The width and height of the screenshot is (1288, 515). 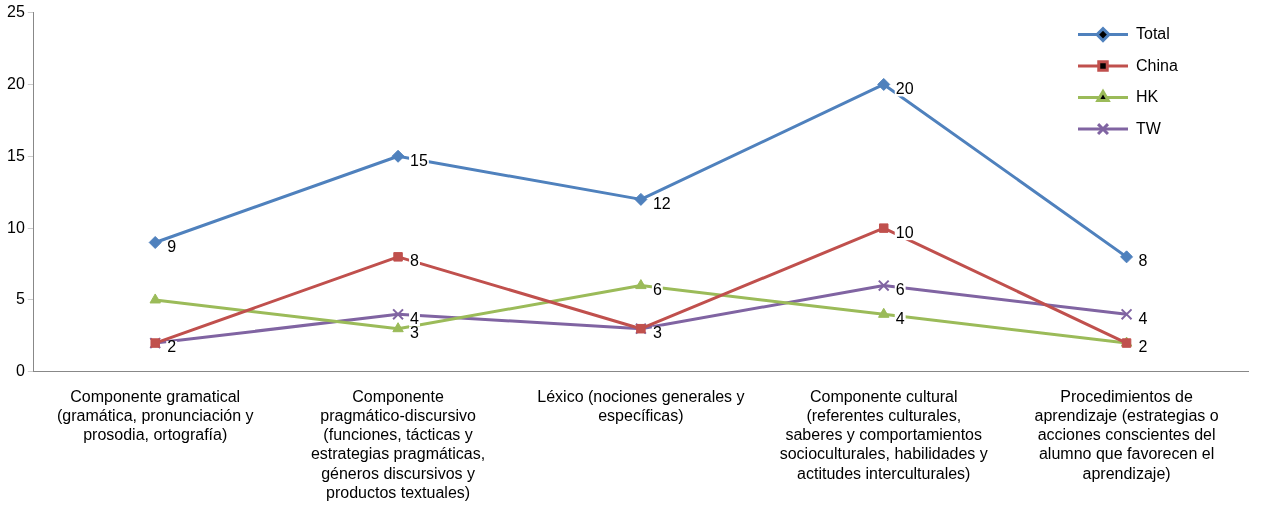 What do you see at coordinates (155, 415) in the screenshot?
I see `x-tick-label: Componente gramatical (gramática, pronunciación y prosodia, ortografía)` at bounding box center [155, 415].